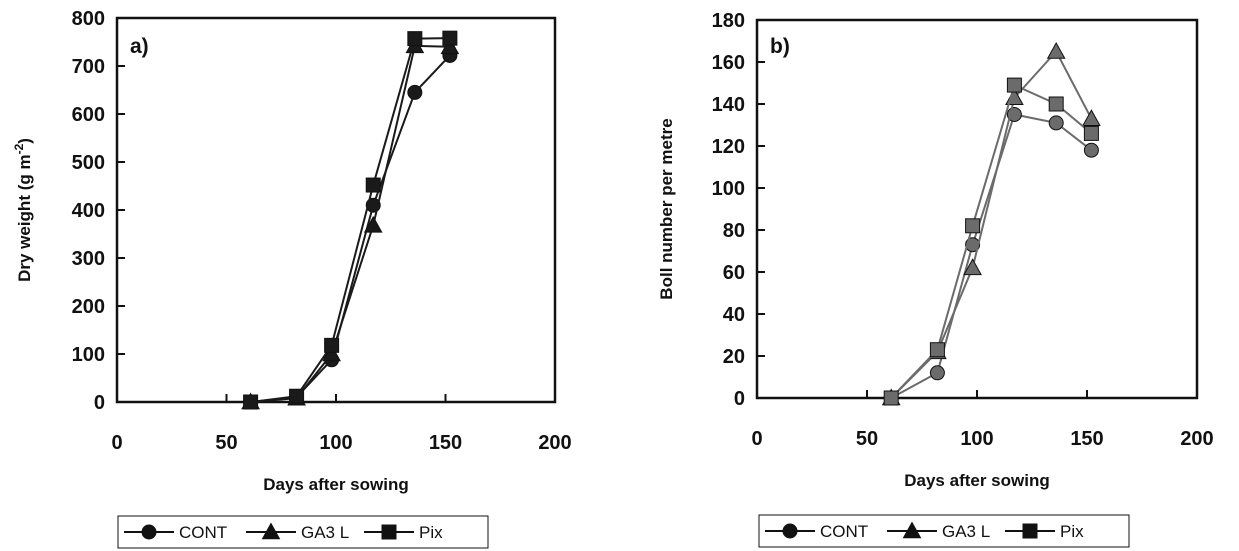 The image size is (1239, 551). I want to click on y-tick-label: 400, so click(88, 211).